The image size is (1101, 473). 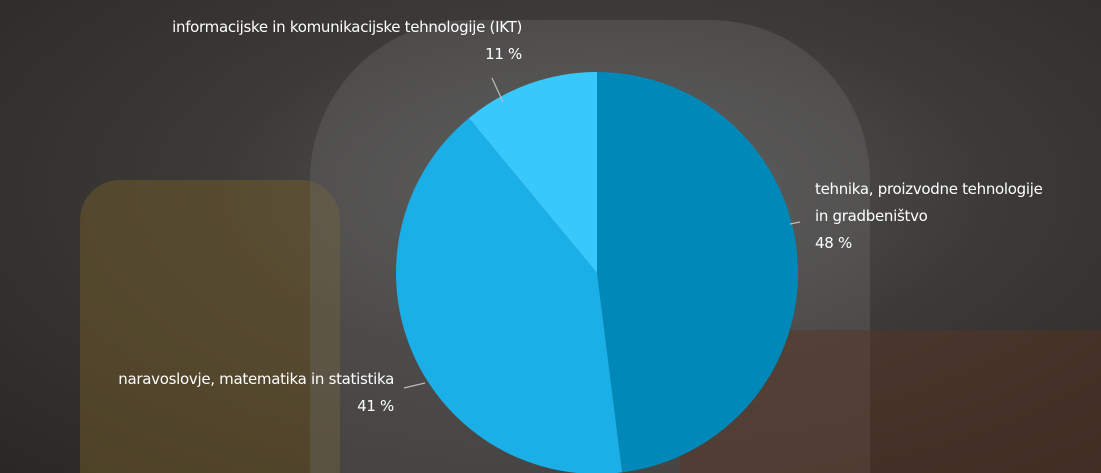 I want to click on value-label: 41 %, so click(x=375, y=406).